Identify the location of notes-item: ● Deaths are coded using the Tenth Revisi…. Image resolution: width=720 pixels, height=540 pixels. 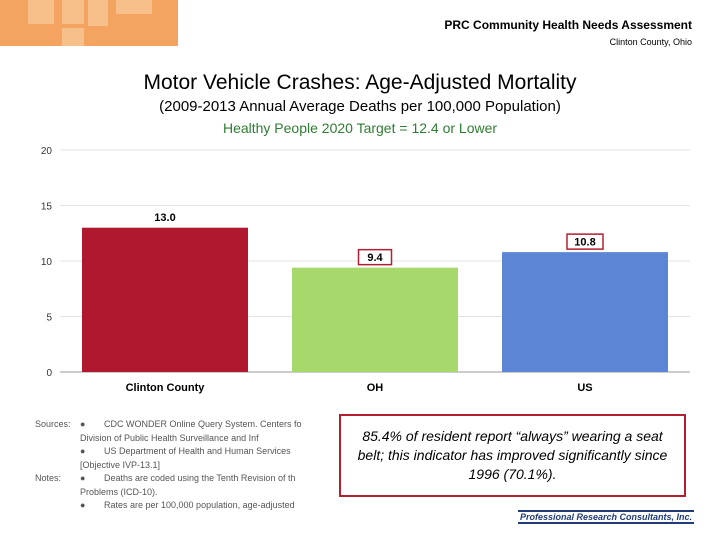
(188, 478).